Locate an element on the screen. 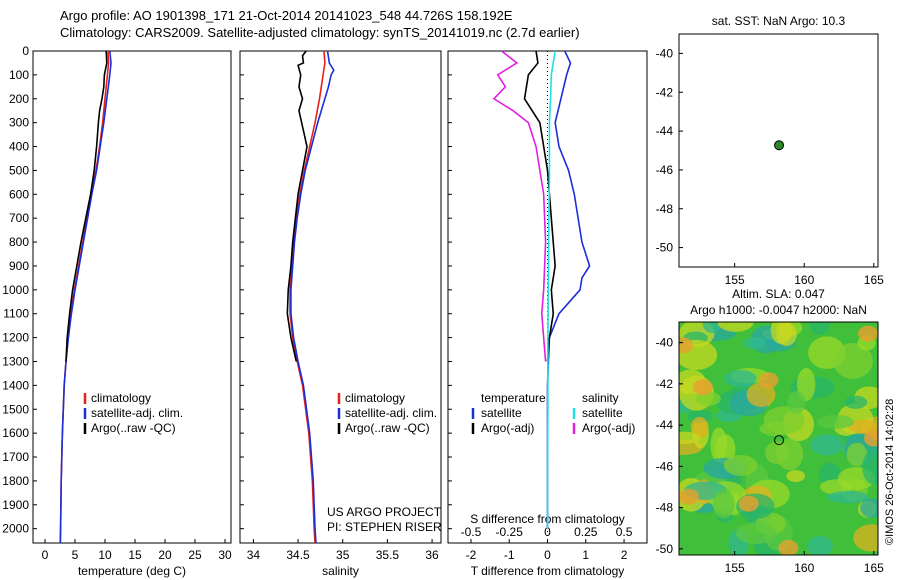 The image size is (900, 580). y-tick-label: -50 is located at coordinates (665, 248).